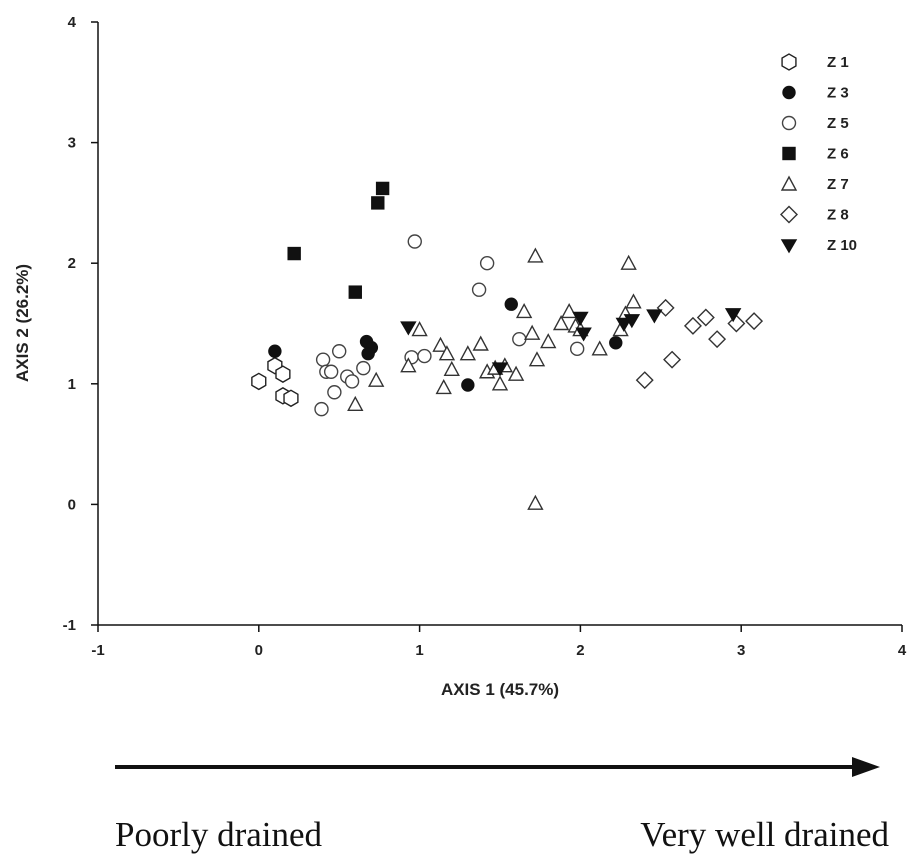  Describe the element at coordinates (580, 650) in the screenshot. I see `x-tick-label: 2` at that location.